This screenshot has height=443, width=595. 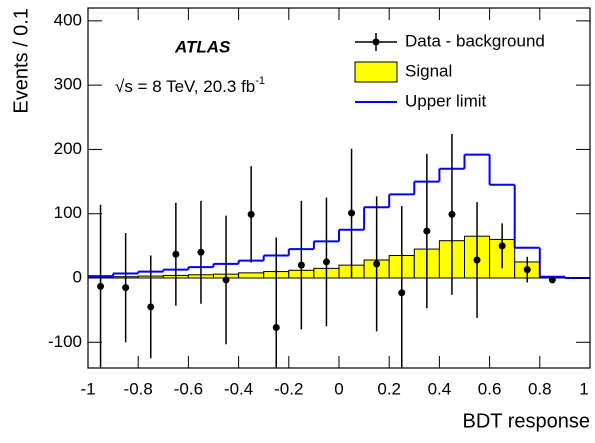 I want to click on y-tick-label: -100, so click(x=65, y=341).